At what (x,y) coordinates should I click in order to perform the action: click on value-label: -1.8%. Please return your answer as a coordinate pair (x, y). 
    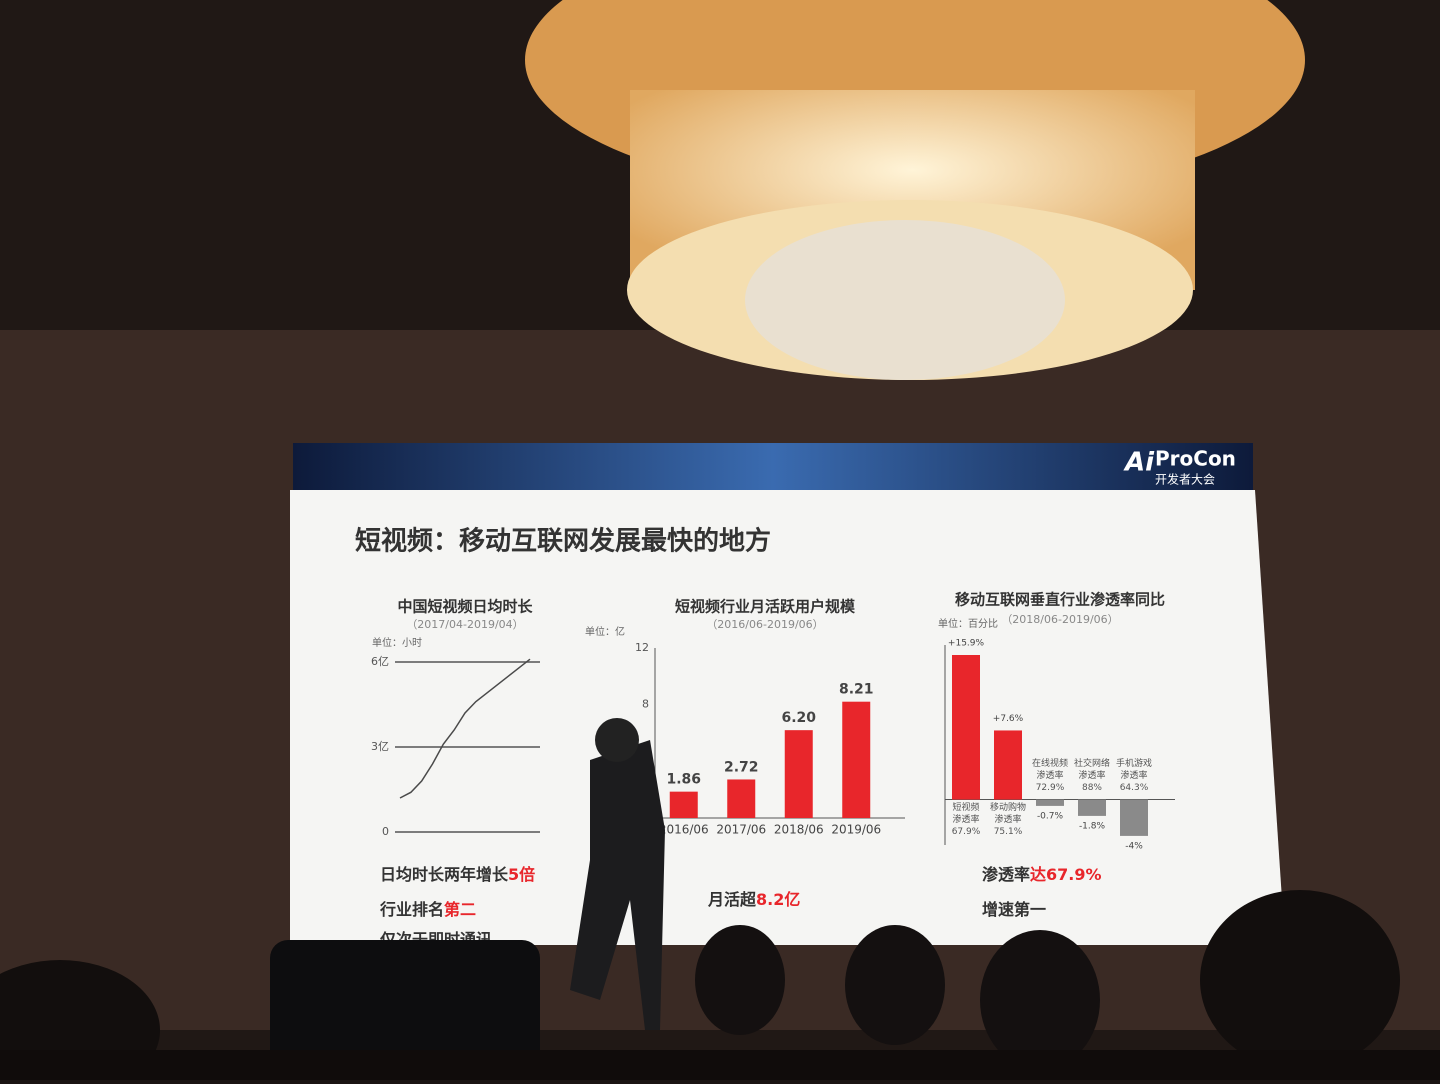
    Looking at the image, I should click on (1092, 826).